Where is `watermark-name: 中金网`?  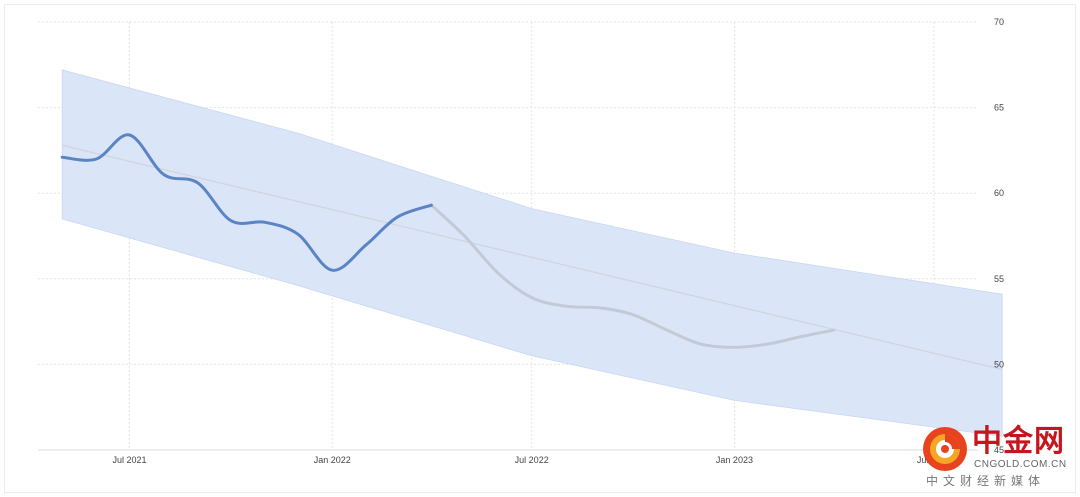
watermark-name: 中金网 is located at coordinates (1018, 441).